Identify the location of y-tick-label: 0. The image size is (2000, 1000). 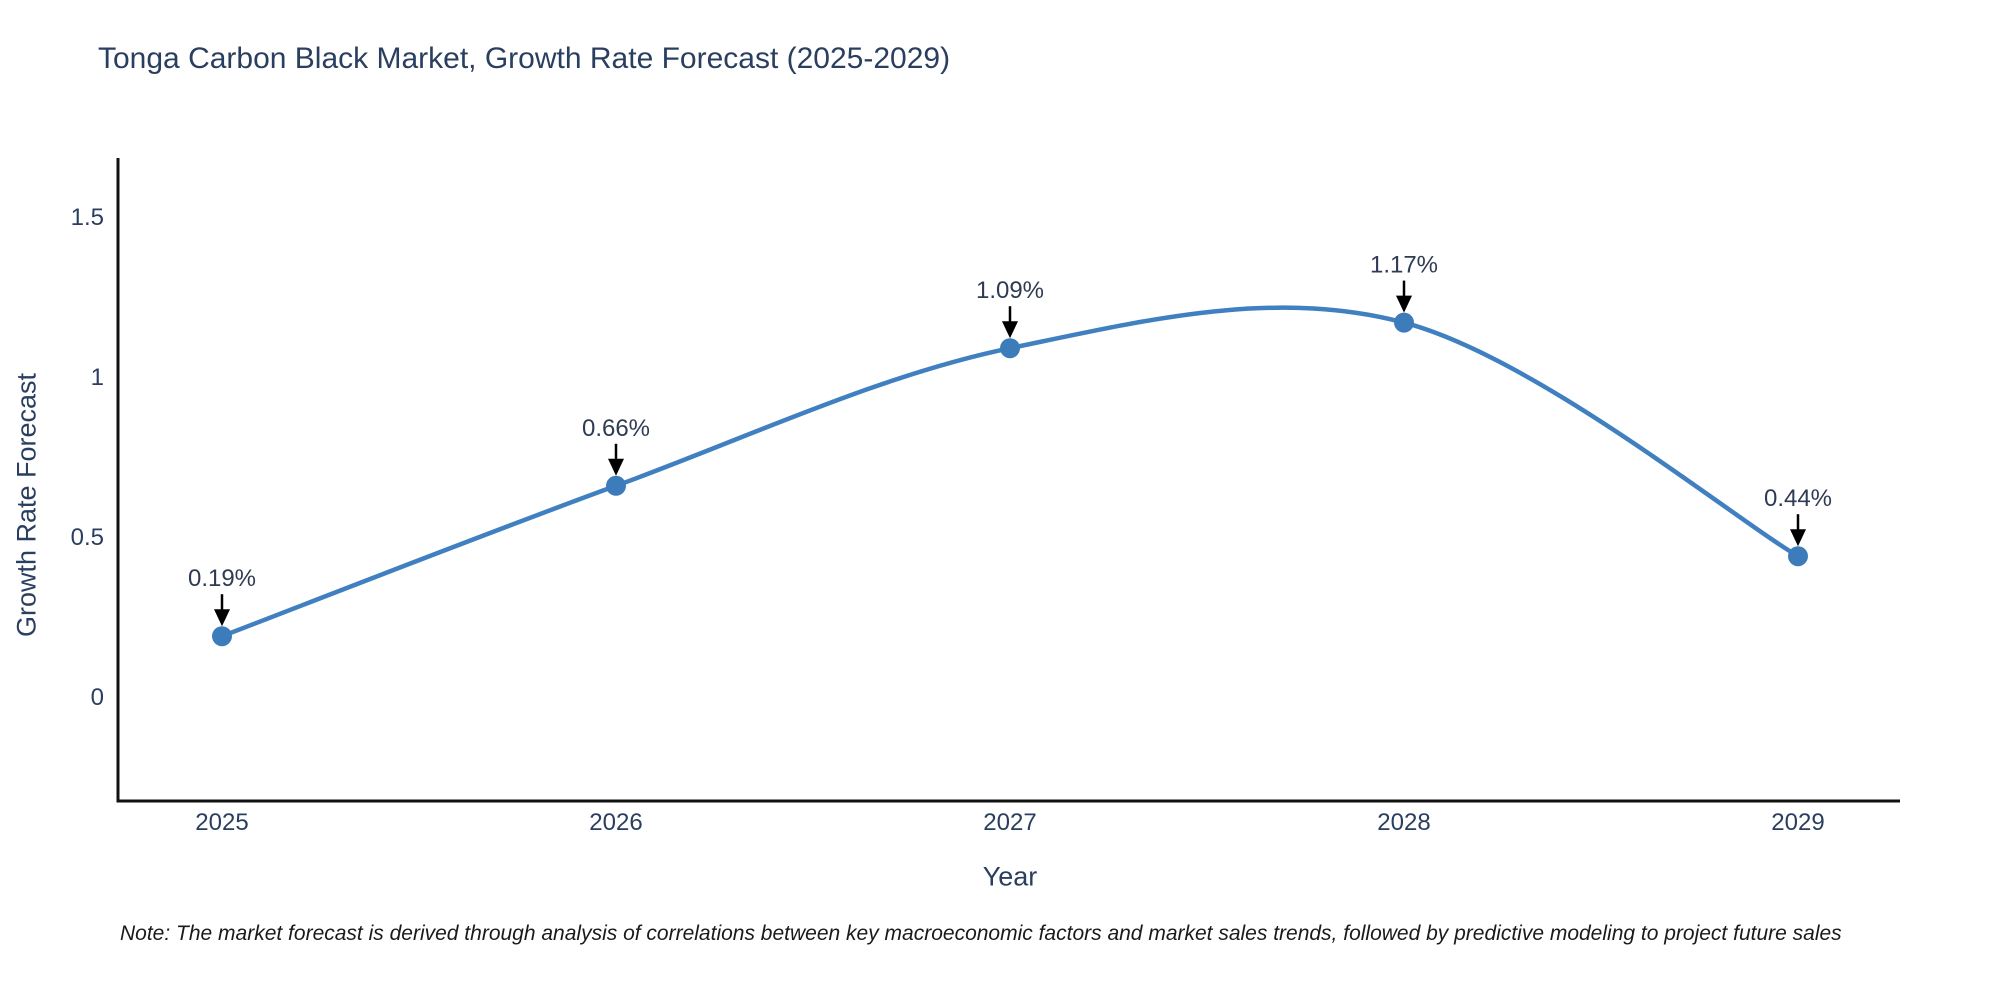
(97, 697).